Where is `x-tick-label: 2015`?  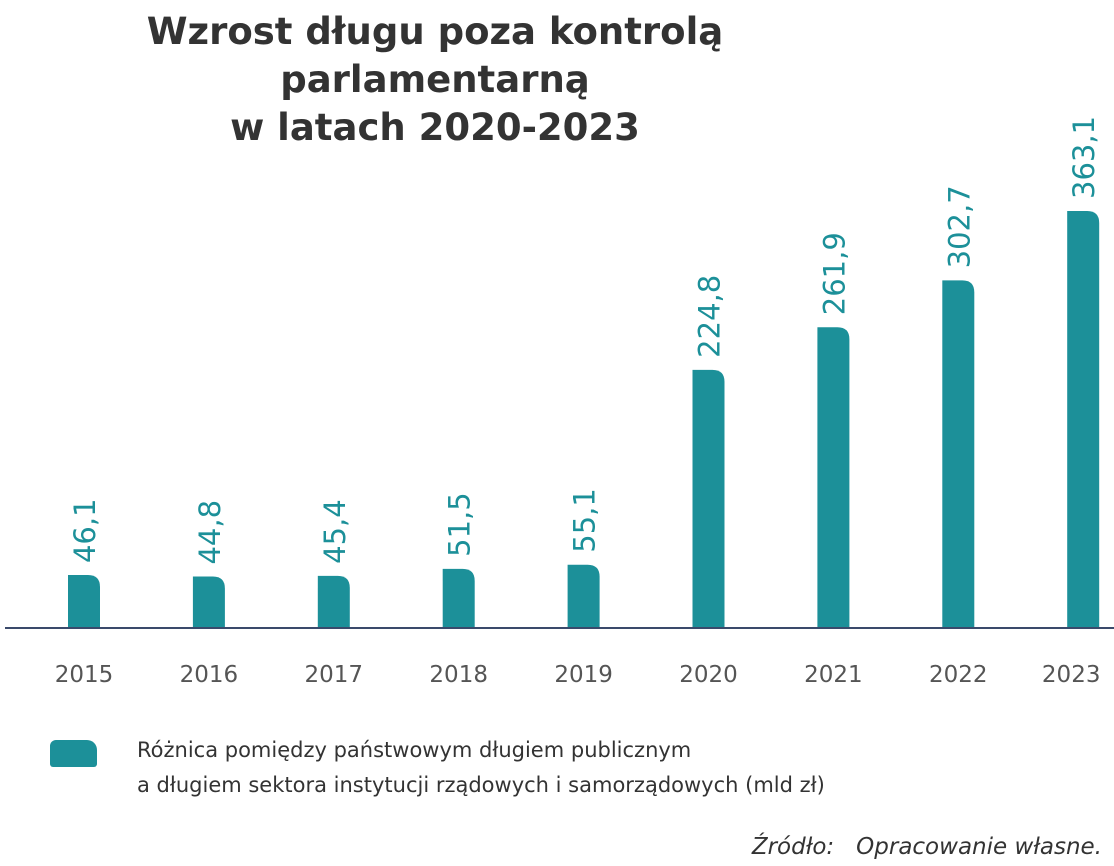
x-tick-label: 2015 is located at coordinates (84, 675).